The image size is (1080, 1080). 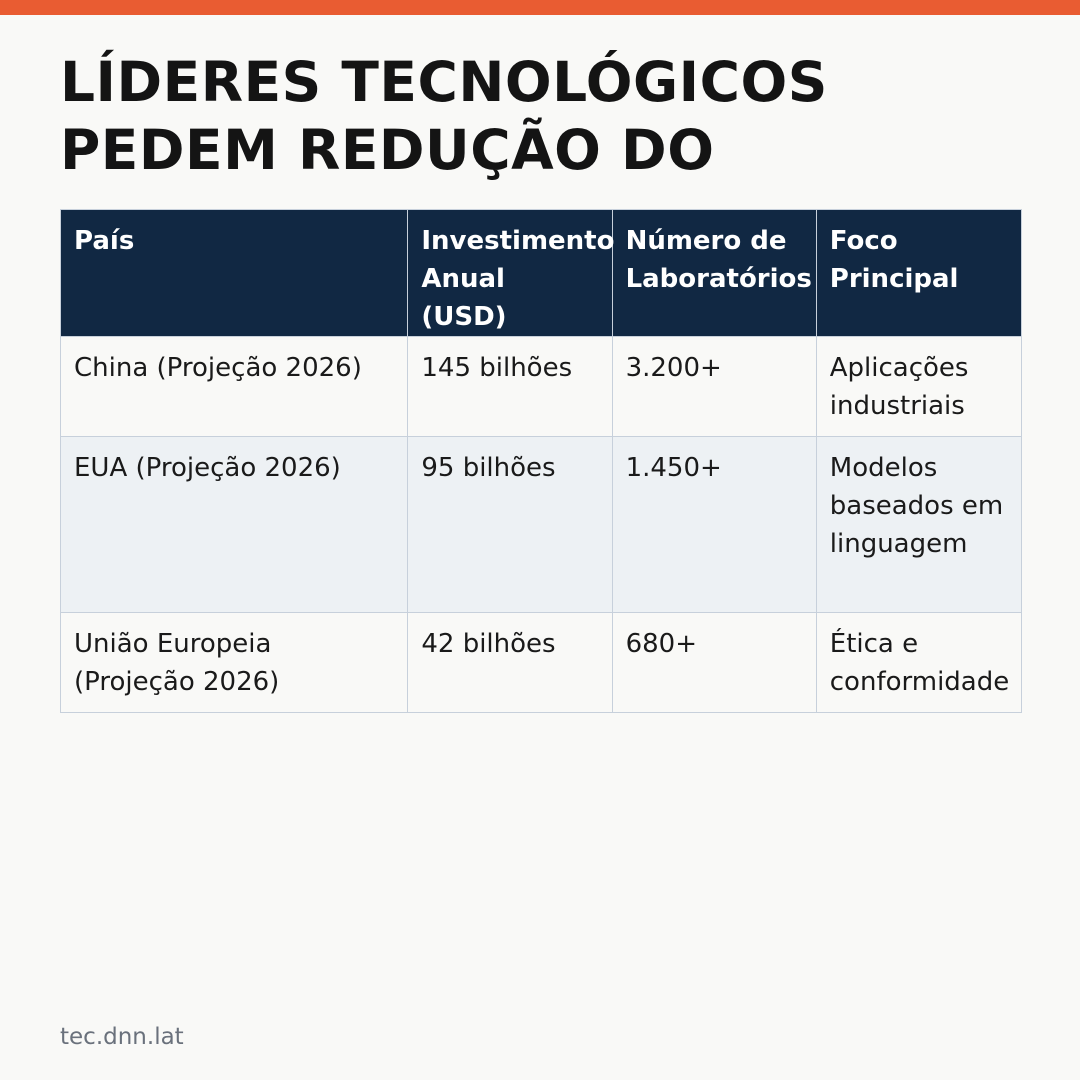 What do you see at coordinates (714, 662) in the screenshot?
I see `cell-labs: 680+` at bounding box center [714, 662].